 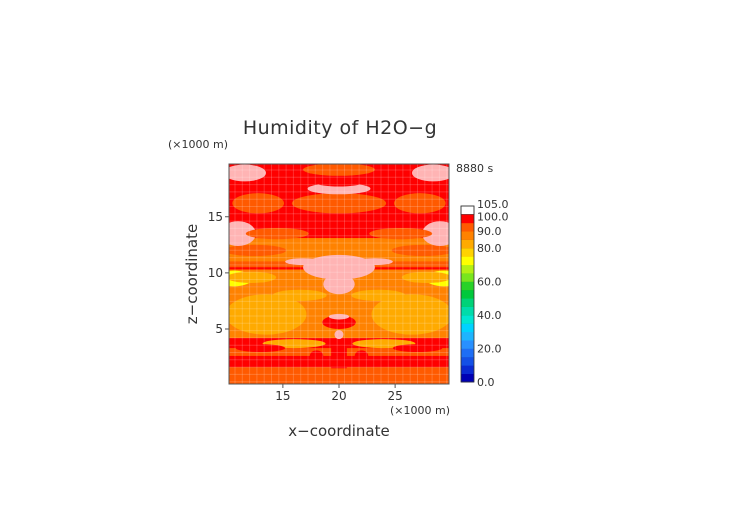 What do you see at coordinates (215, 217) in the screenshot?
I see `y-tick-label: 15` at bounding box center [215, 217].